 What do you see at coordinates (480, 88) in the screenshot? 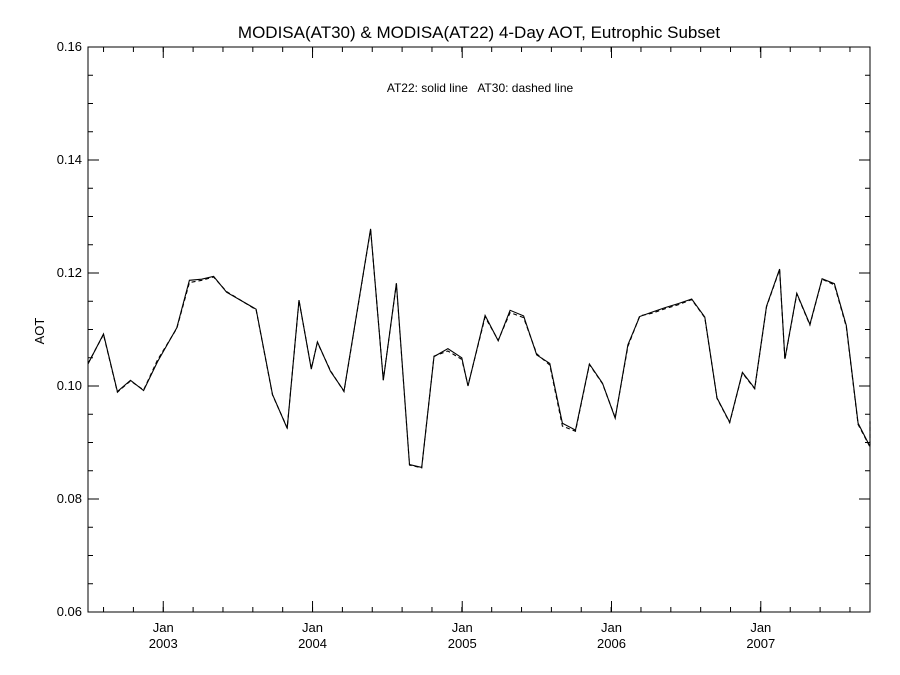
I see `line-style-legend: AT22: solid line AT30: dashed line` at bounding box center [480, 88].